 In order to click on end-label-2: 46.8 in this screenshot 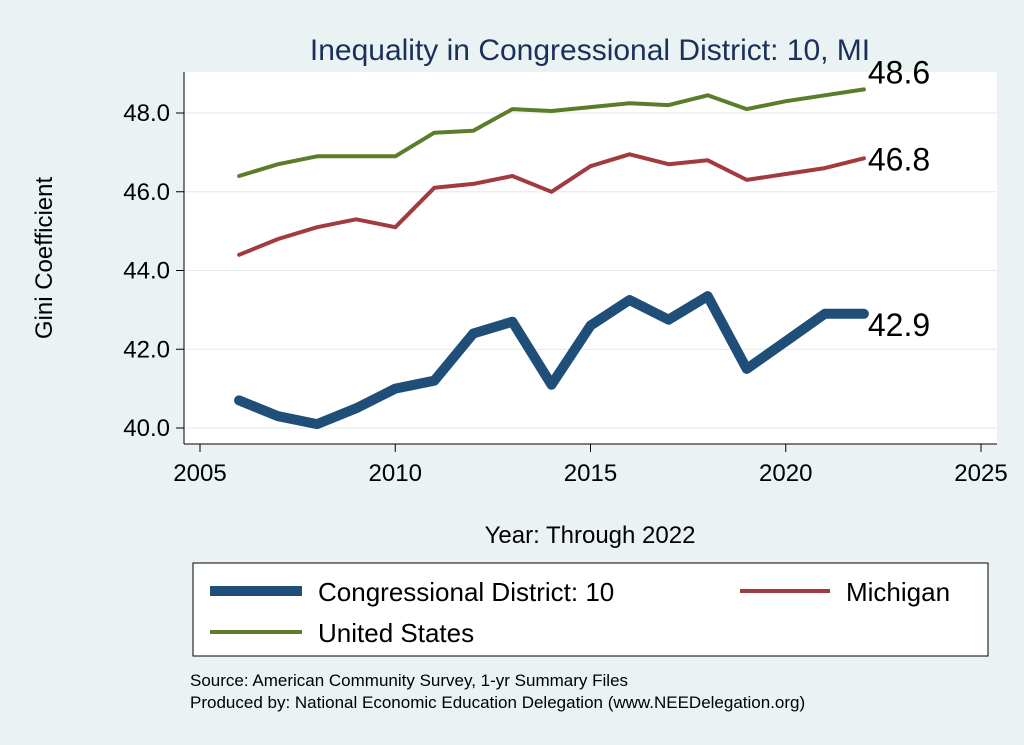, I will do `click(899, 159)`.